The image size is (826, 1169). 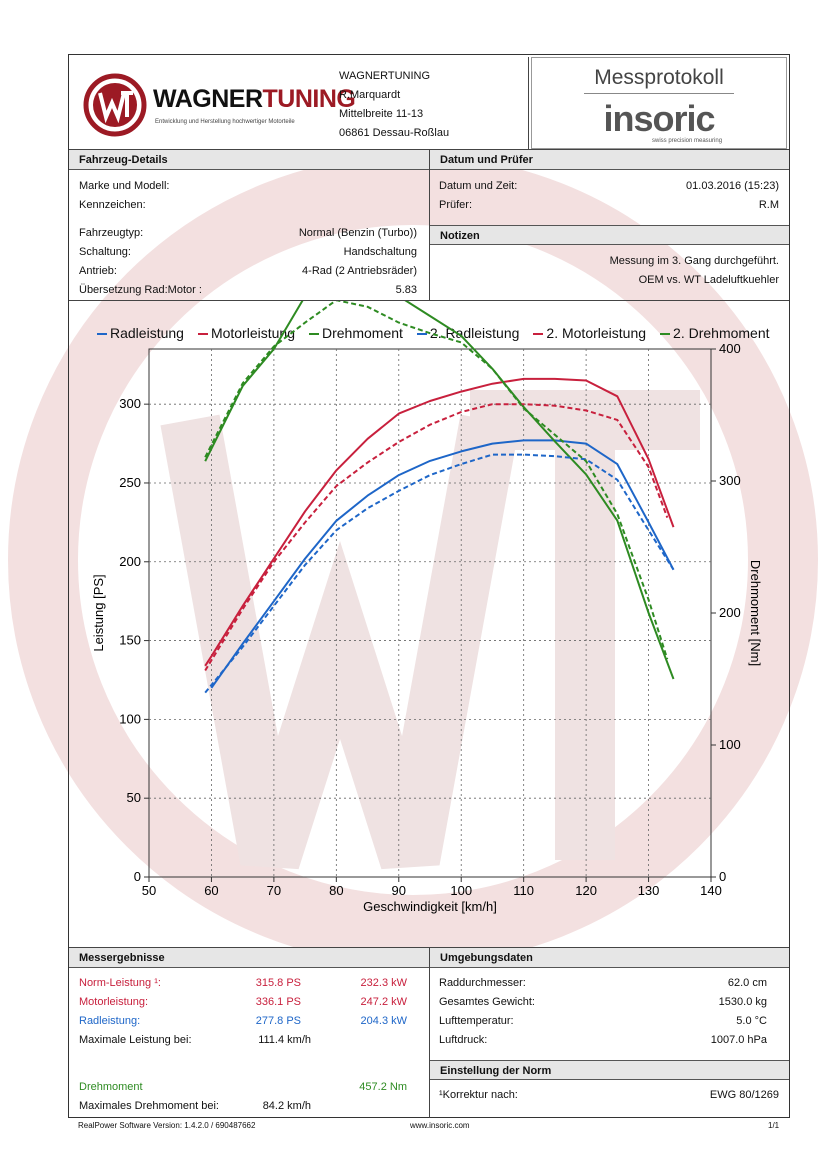 I want to click on y2-tick-label: 0, so click(x=722, y=876).